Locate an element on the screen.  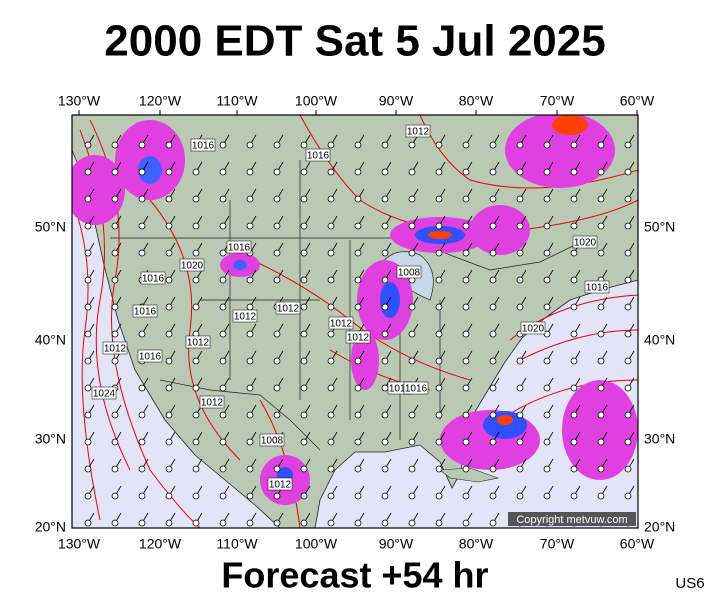
isobar-label-group: 1020 is located at coordinates (585, 242).